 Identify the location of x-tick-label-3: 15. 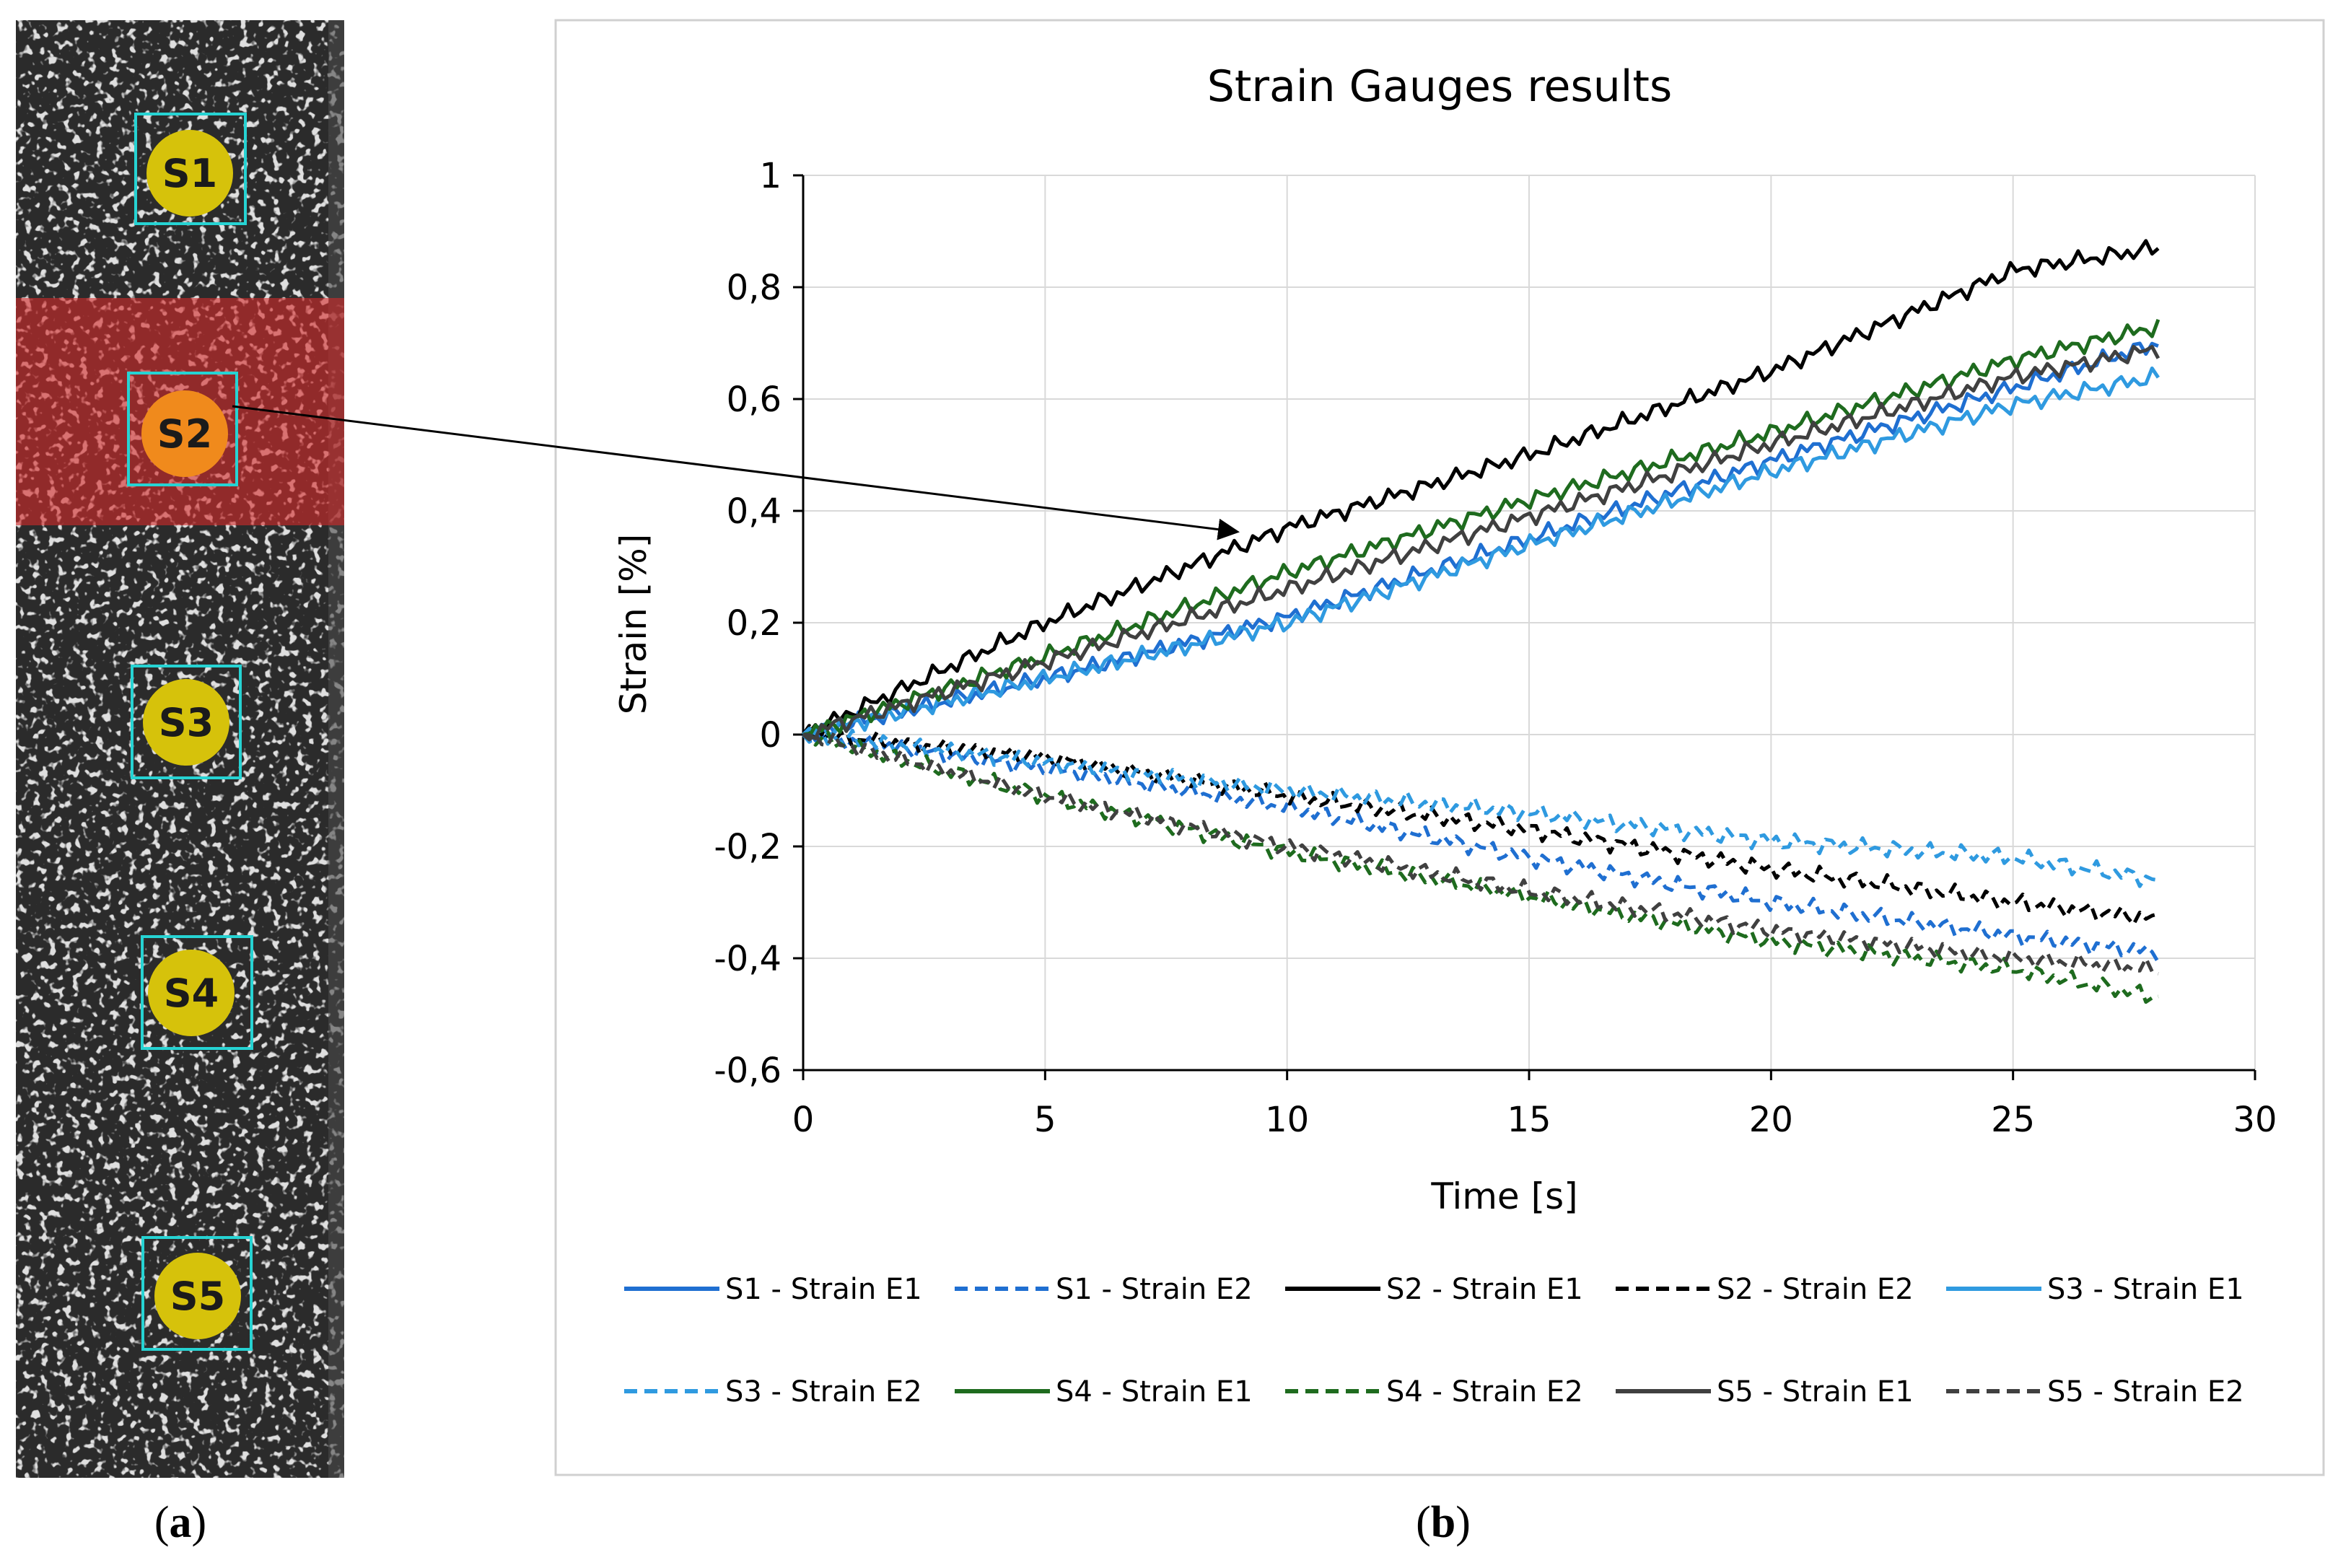
(1529, 1120).